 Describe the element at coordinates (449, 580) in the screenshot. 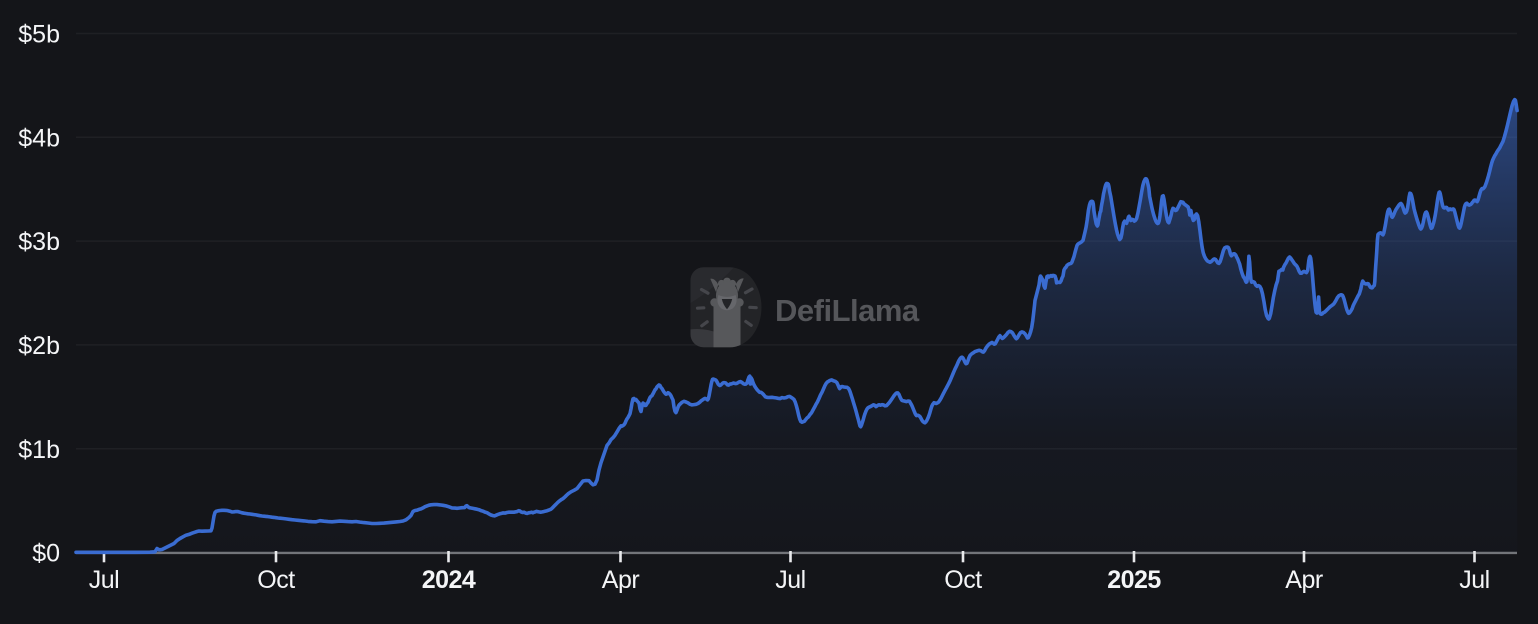

I see `svg-text: 2024` at that location.